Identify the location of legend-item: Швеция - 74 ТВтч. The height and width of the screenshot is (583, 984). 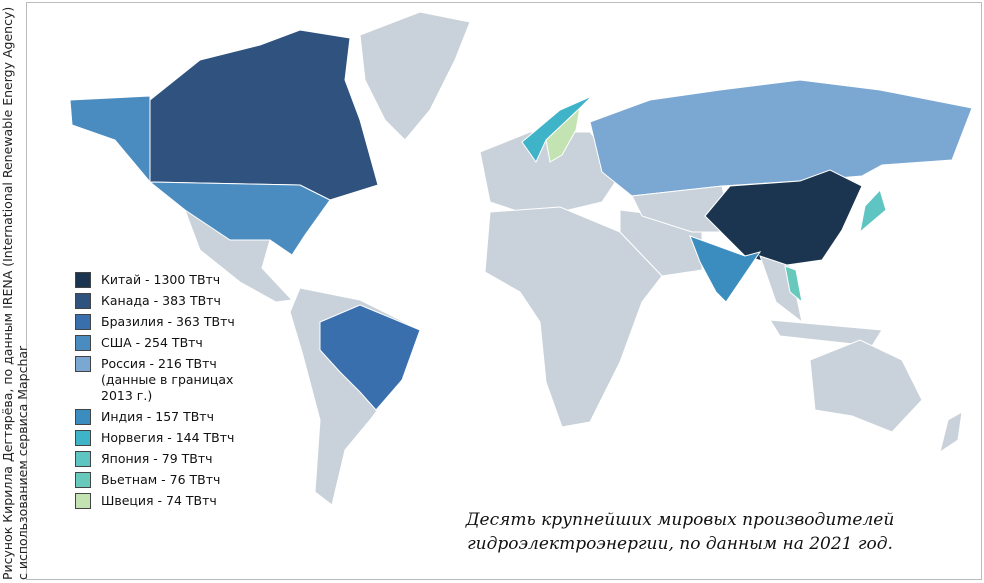
(162, 501).